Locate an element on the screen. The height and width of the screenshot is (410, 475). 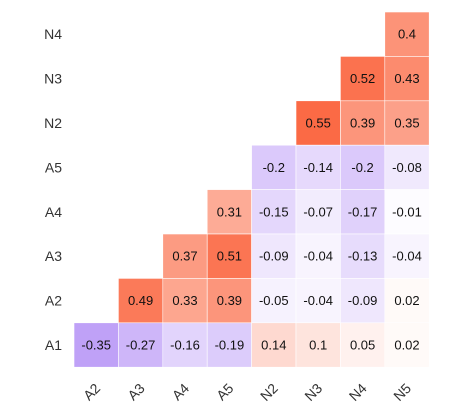
cell-value-A4-N2: -0.15 is located at coordinates (274, 211).